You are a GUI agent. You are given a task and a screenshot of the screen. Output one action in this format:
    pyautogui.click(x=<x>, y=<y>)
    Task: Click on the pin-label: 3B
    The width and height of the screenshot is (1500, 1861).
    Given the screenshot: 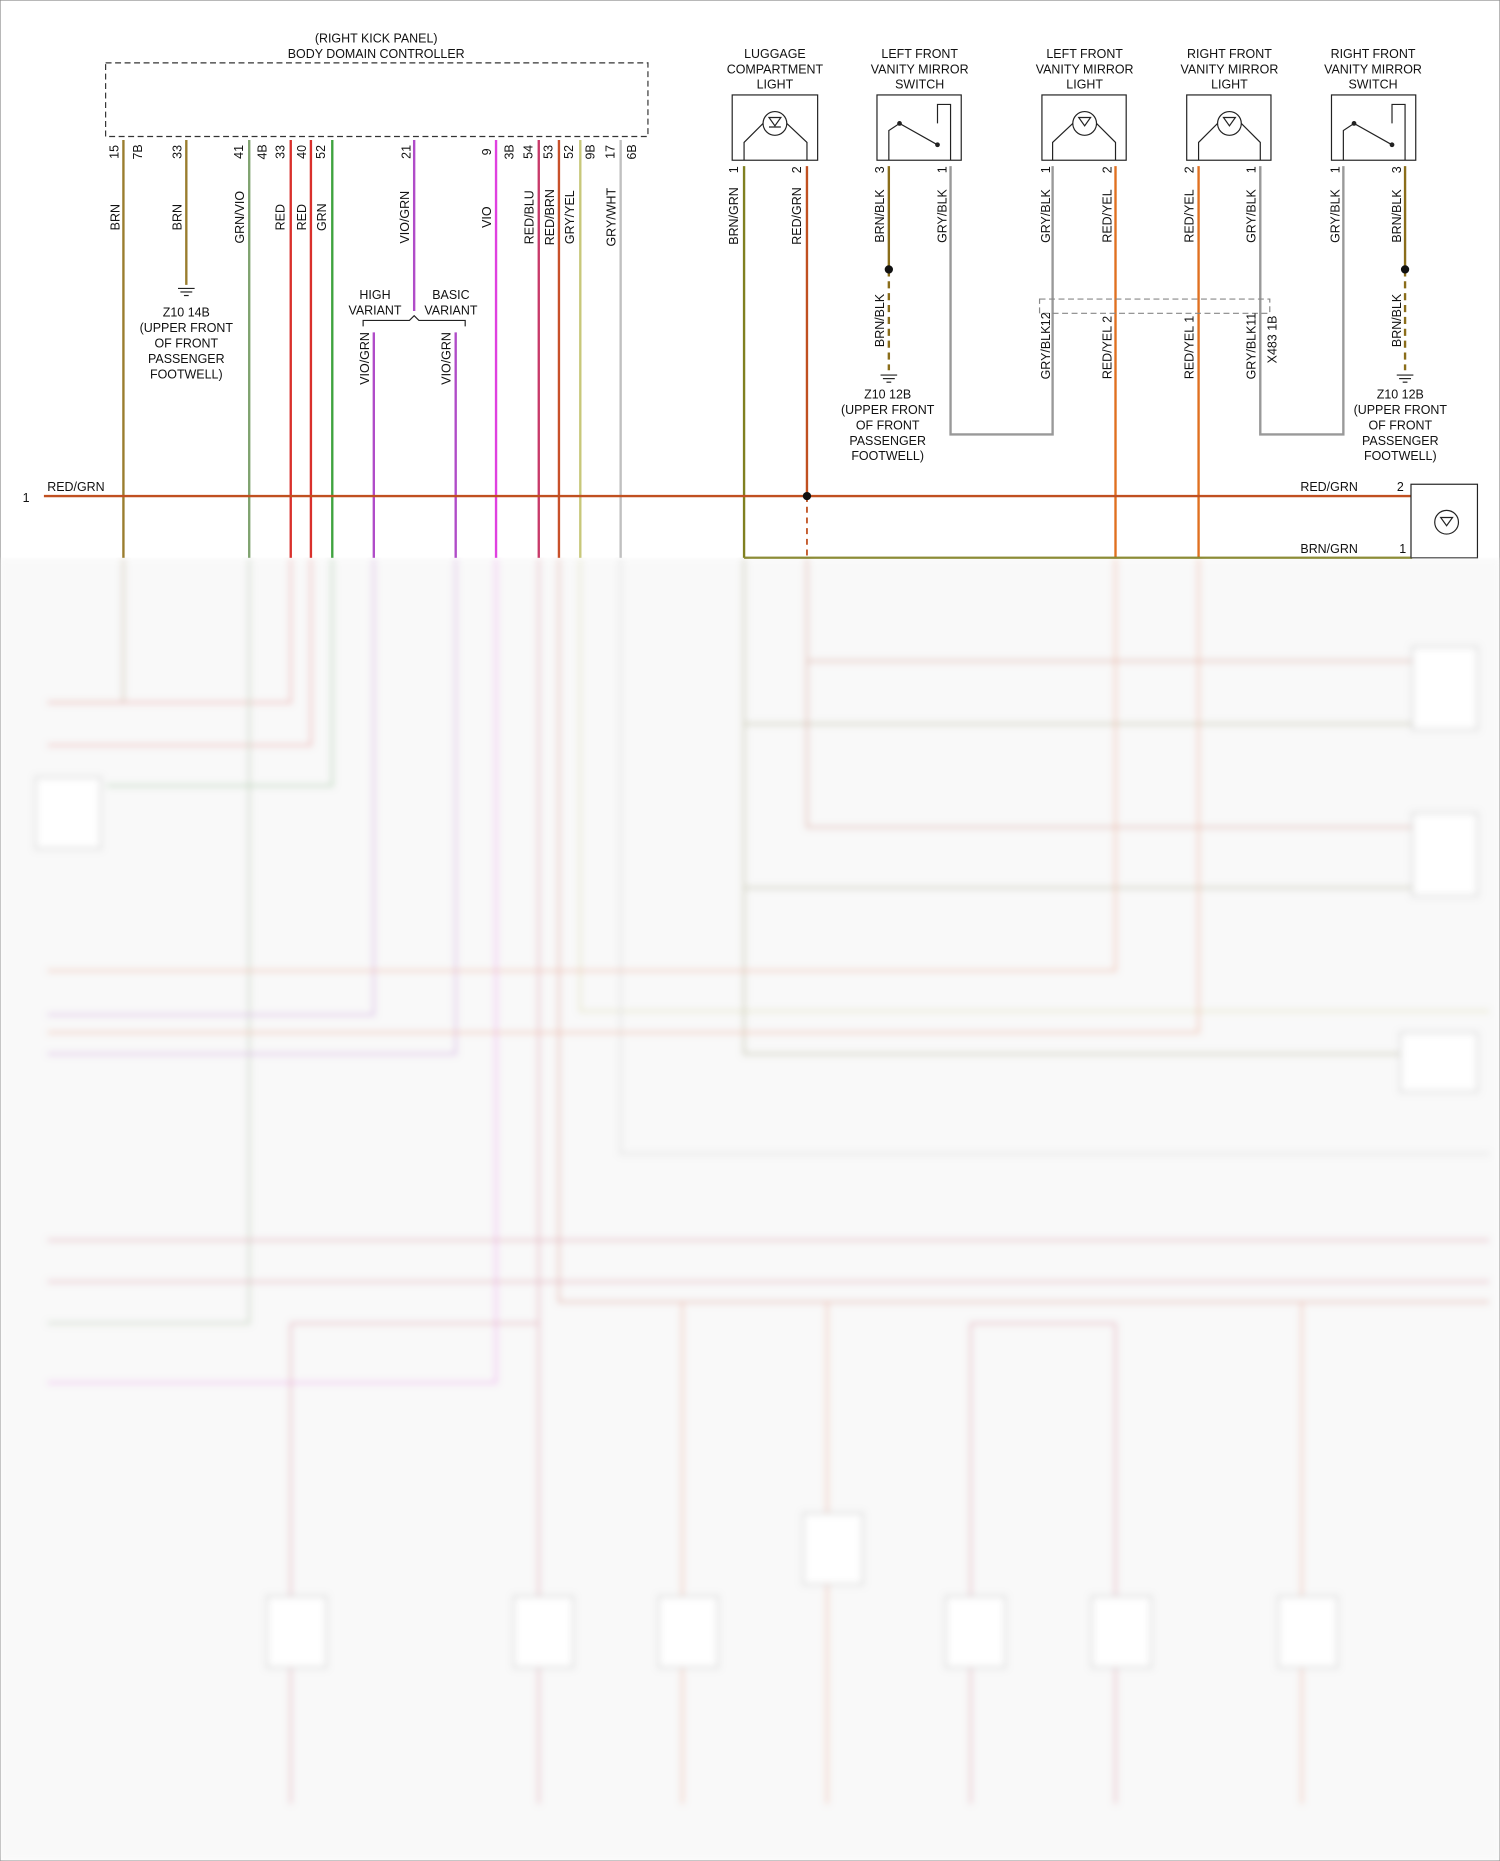 What is the action you would take?
    pyautogui.click(x=510, y=151)
    